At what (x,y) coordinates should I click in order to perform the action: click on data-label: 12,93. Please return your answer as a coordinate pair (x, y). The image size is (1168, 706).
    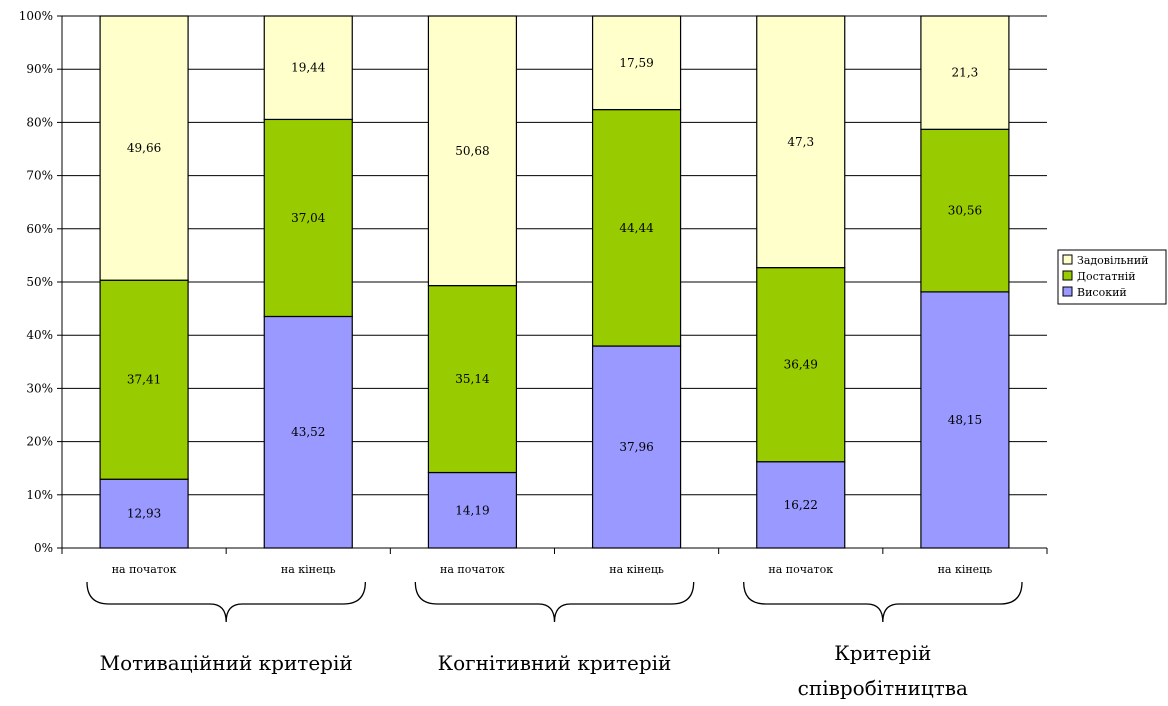
    Looking at the image, I should click on (144, 514).